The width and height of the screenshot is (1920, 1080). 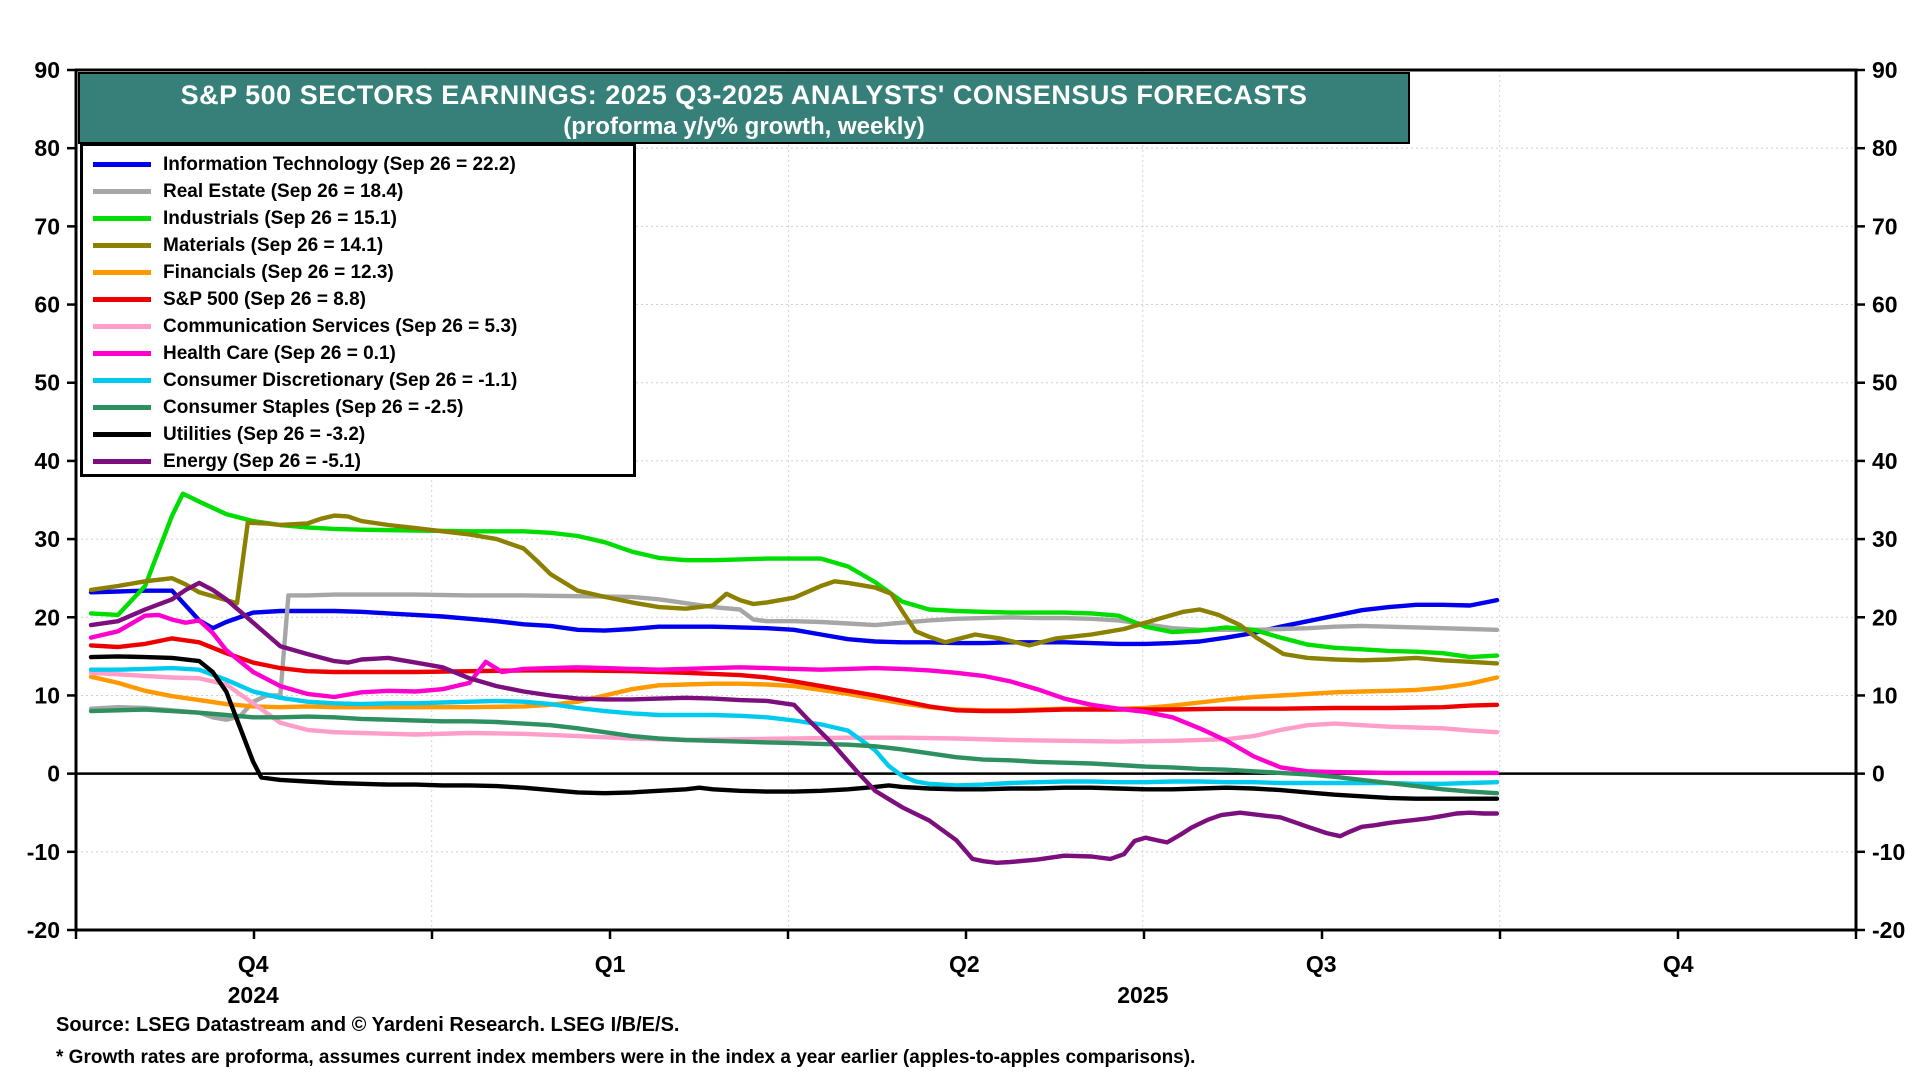 What do you see at coordinates (744, 126) in the screenshot?
I see `chart-subtitle: (proforma y/y% growth, weekly)` at bounding box center [744, 126].